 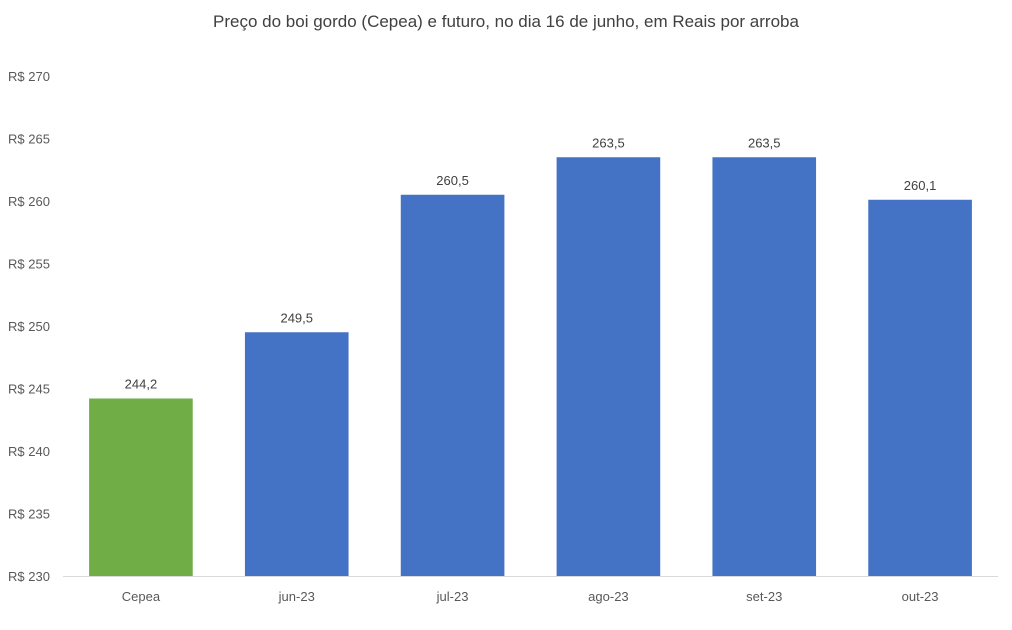 What do you see at coordinates (29, 389) in the screenshot?
I see `y-tick-label: R$ 245` at bounding box center [29, 389].